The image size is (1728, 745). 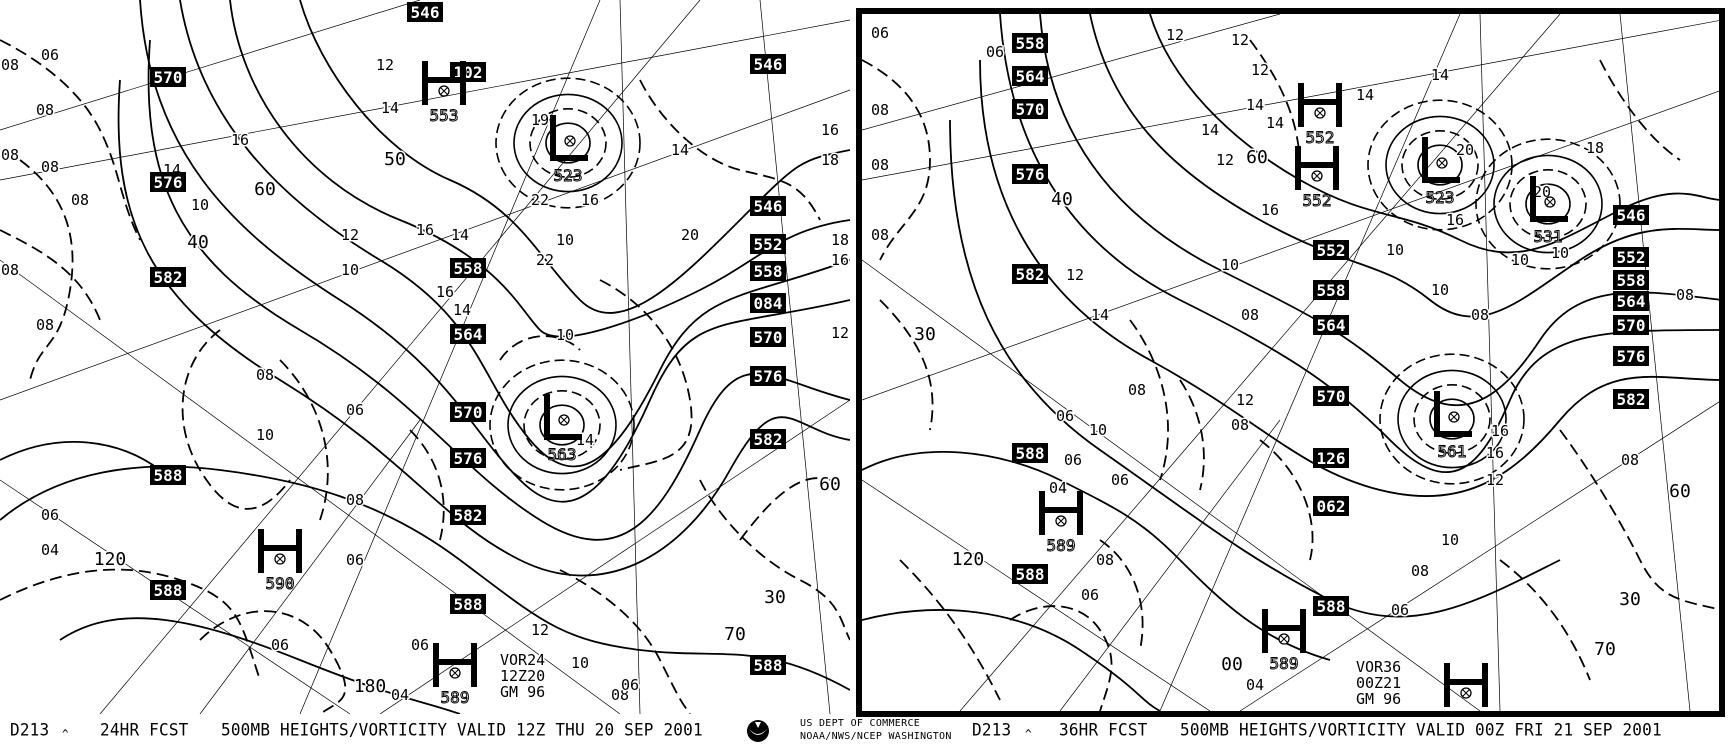 I want to click on caption-forecast-24hr: 24HR FCST, so click(x=144, y=729).